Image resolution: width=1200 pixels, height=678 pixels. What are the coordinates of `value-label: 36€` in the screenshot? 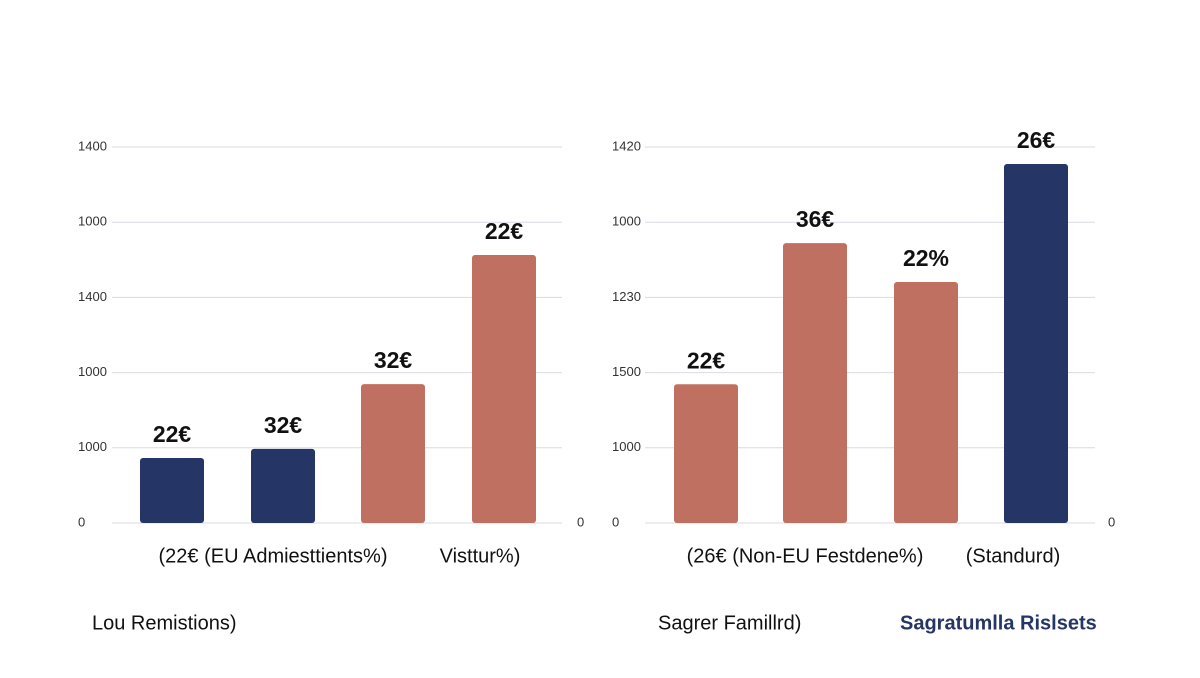 It's located at (815, 219).